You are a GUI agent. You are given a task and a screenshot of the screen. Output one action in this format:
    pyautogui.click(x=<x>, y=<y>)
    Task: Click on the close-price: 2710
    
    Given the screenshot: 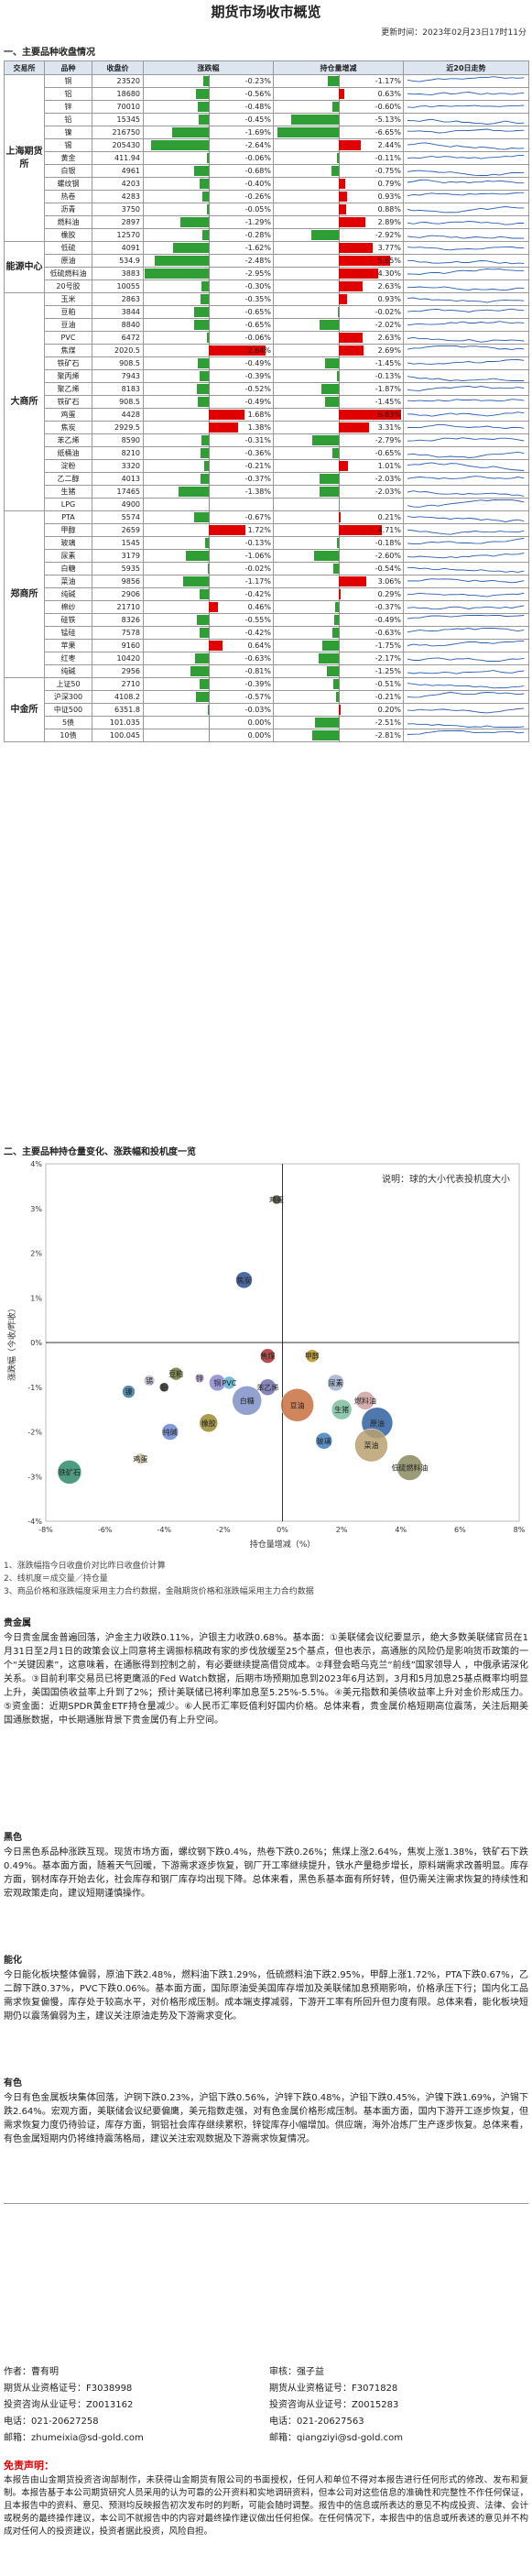 What is the action you would take?
    pyautogui.click(x=118, y=684)
    